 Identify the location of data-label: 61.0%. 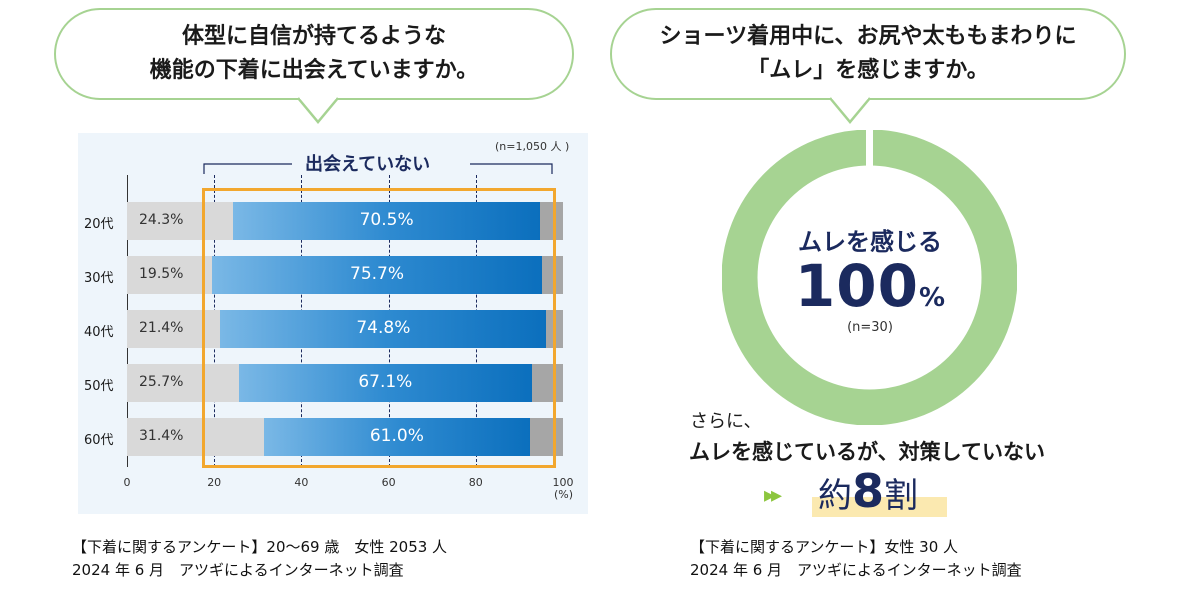
(396, 436).